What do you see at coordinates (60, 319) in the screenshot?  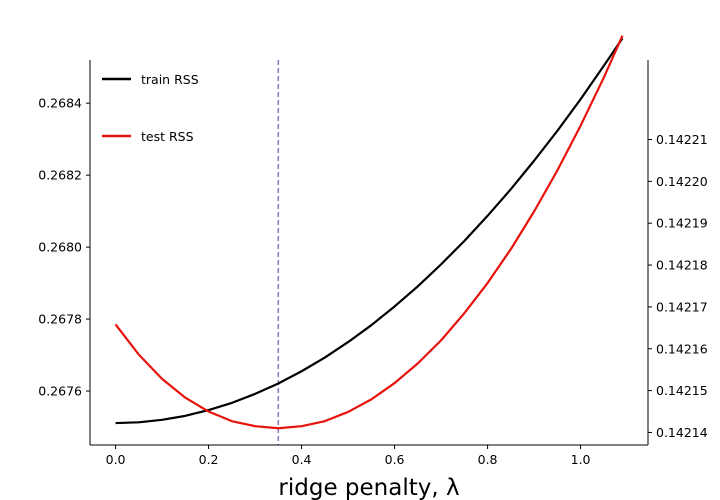 I see `left-y-tick-label: 0.2678` at bounding box center [60, 319].